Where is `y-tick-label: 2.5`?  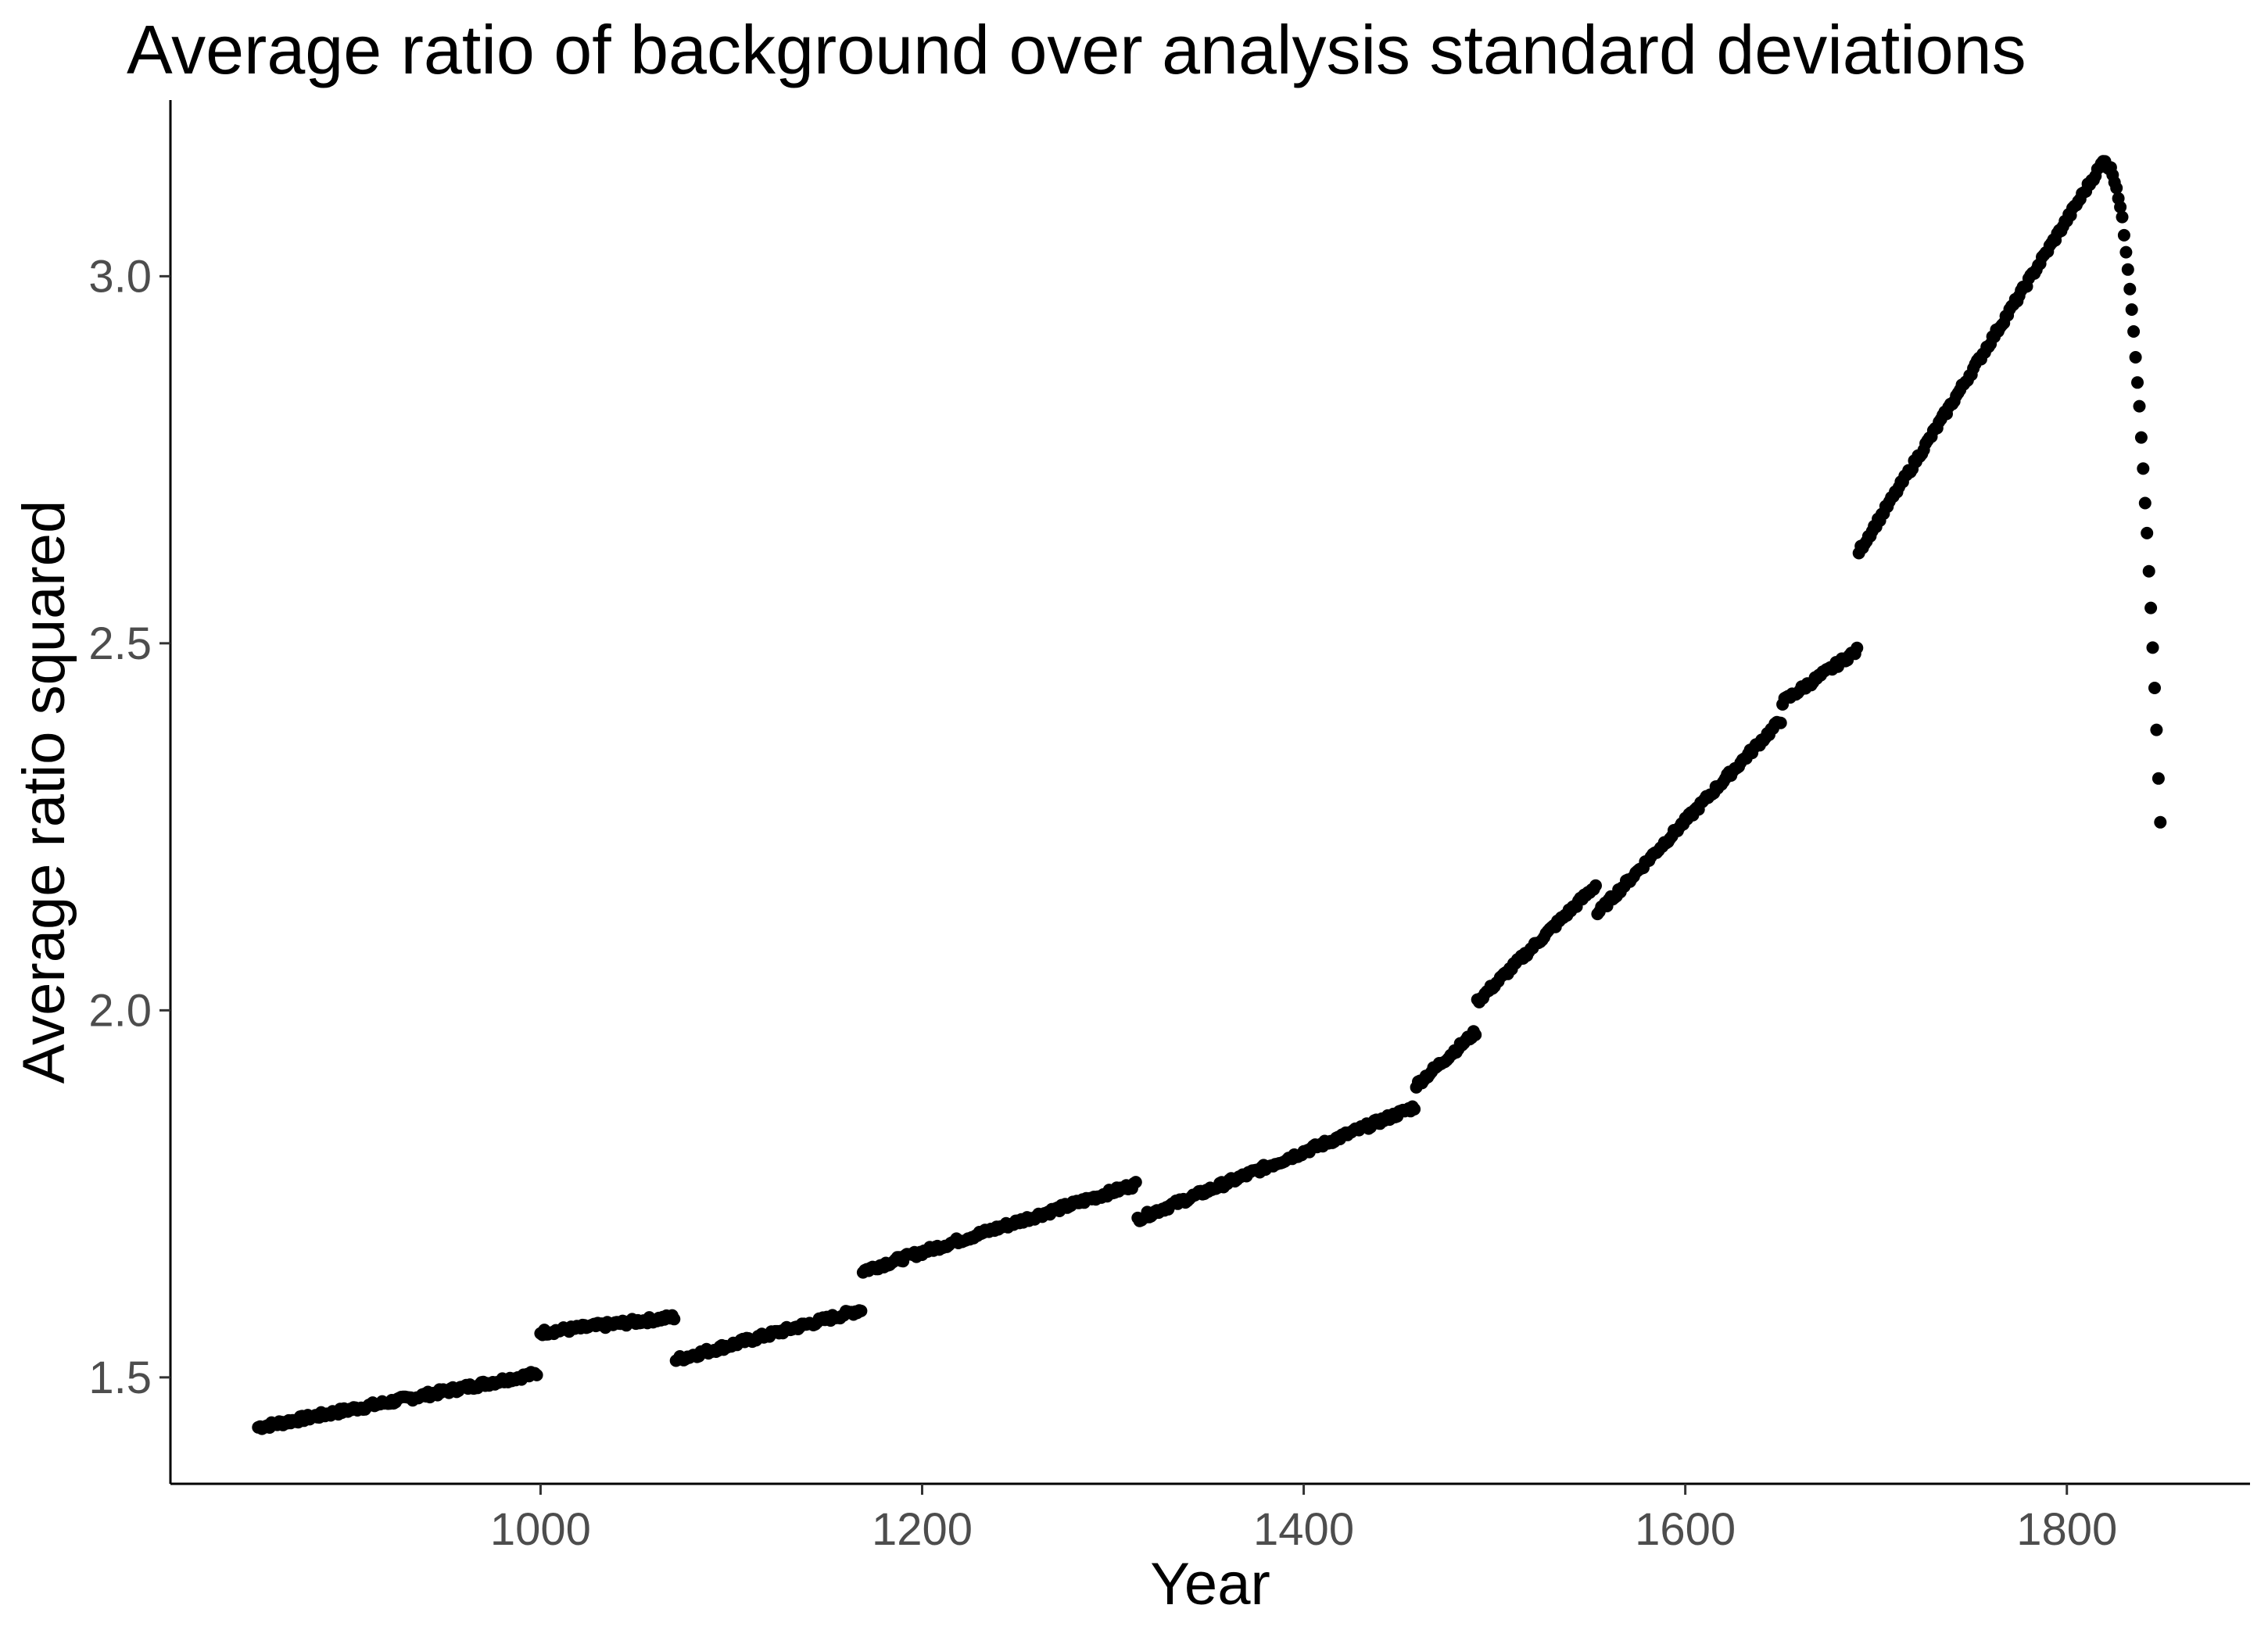
y-tick-label: 2.5 is located at coordinates (120, 643).